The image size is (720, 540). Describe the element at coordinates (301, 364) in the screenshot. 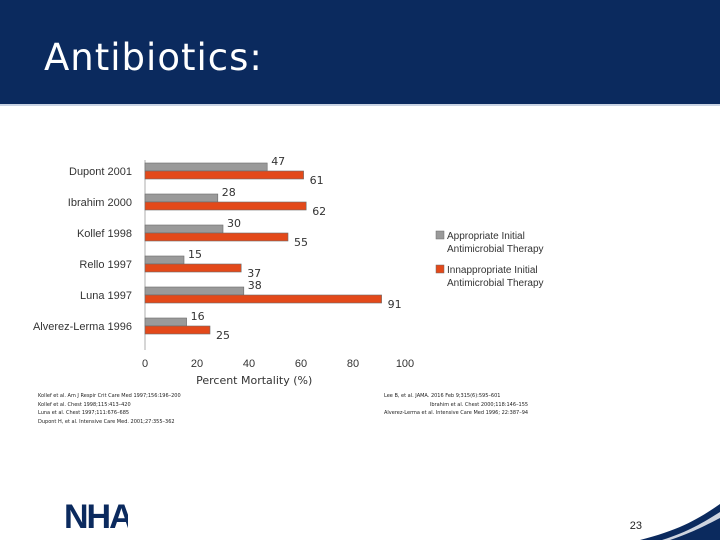

I see `x-tick-label: 60` at that location.